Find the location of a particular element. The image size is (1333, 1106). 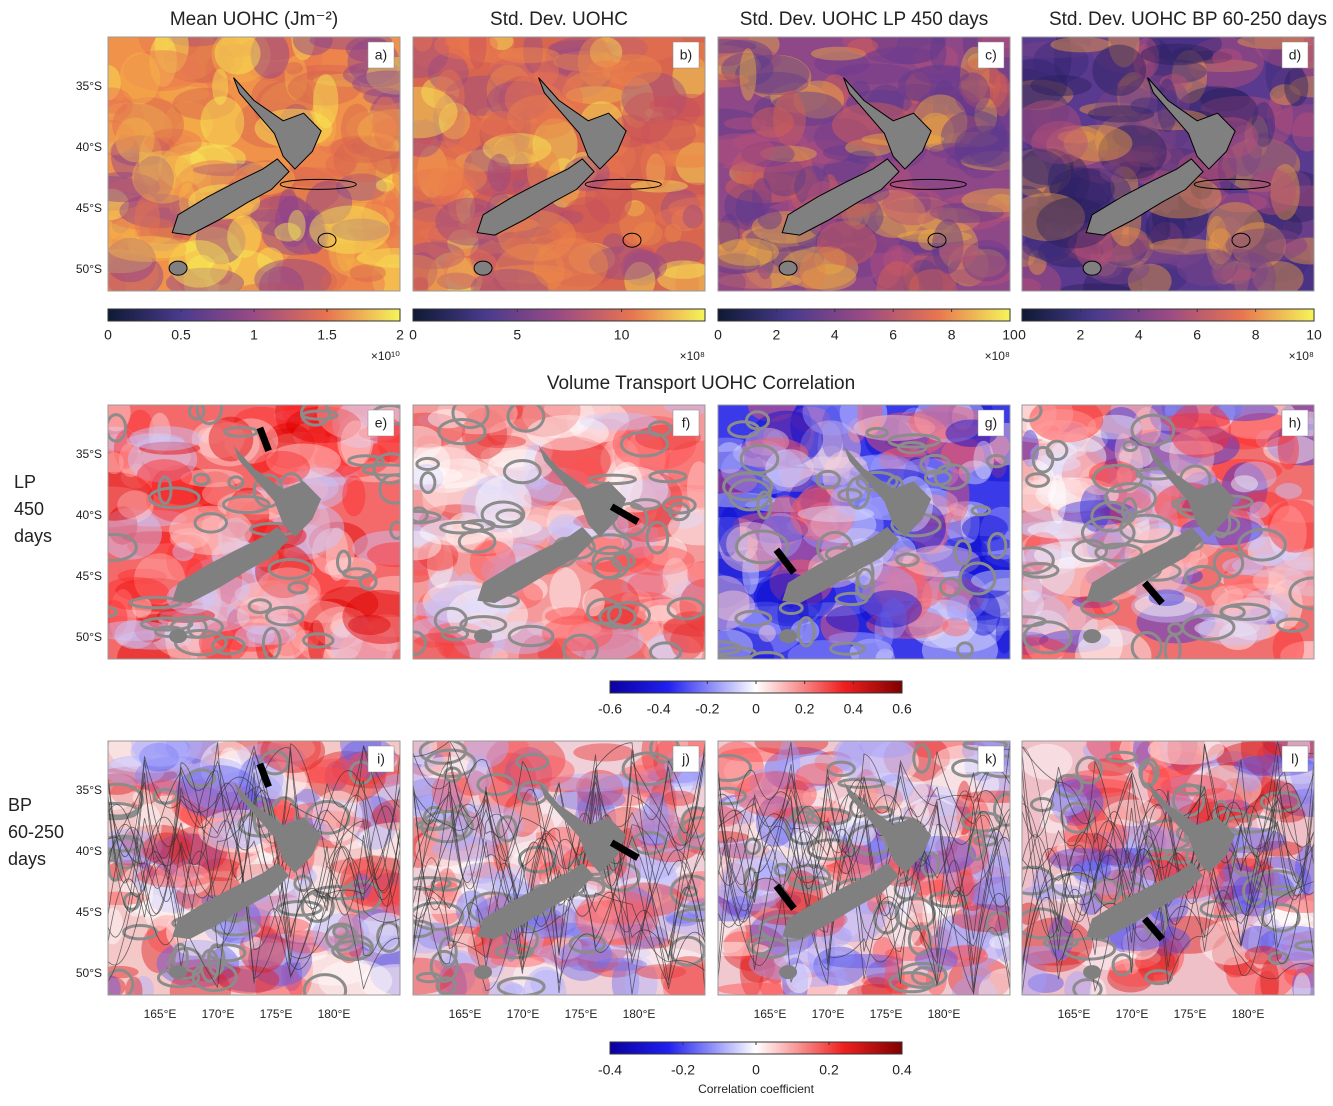

row-label: days is located at coordinates (33, 536).